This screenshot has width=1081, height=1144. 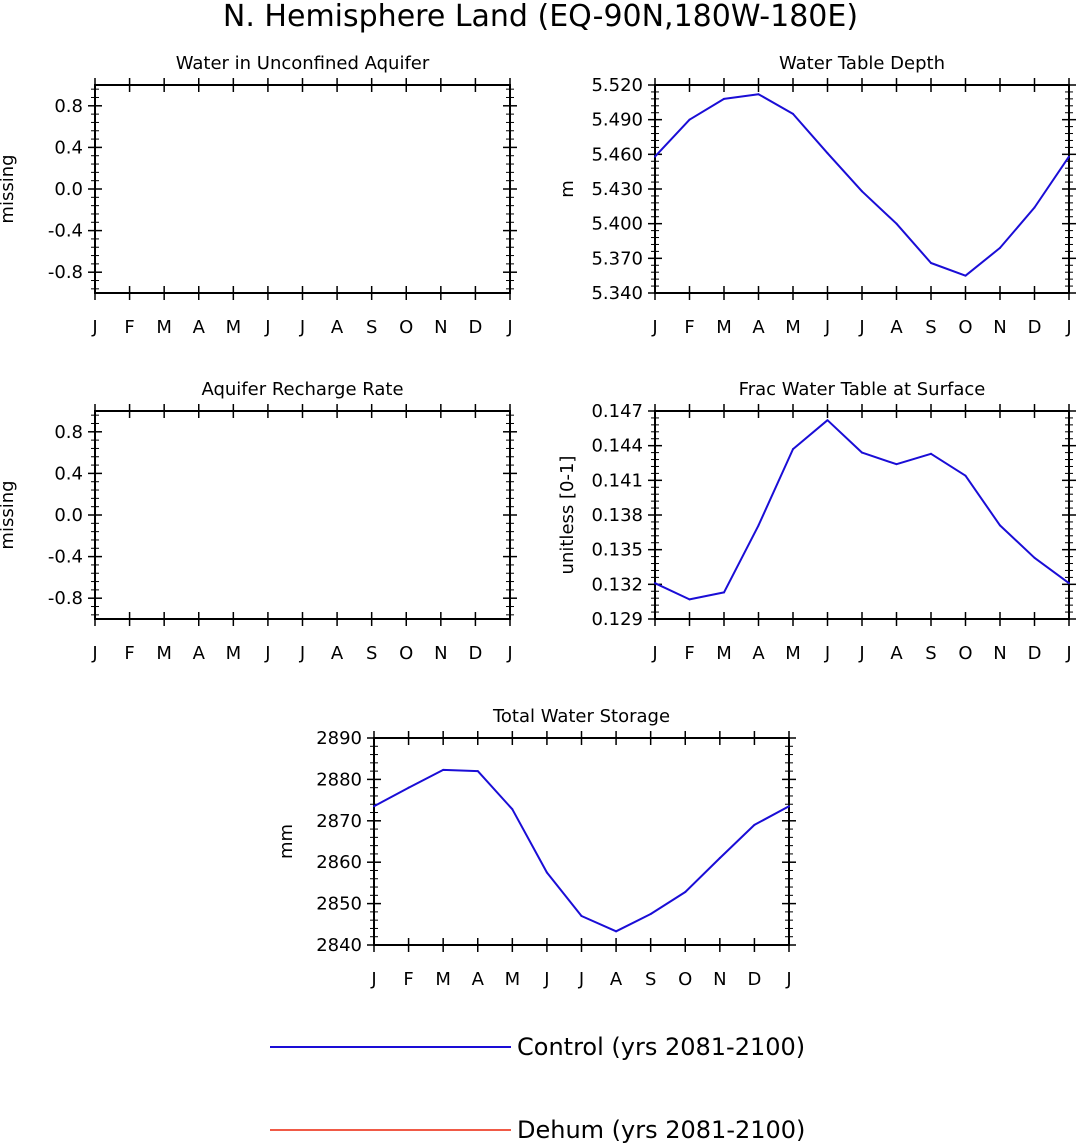 I want to click on y-tick-label: 2840, so click(x=339, y=945).